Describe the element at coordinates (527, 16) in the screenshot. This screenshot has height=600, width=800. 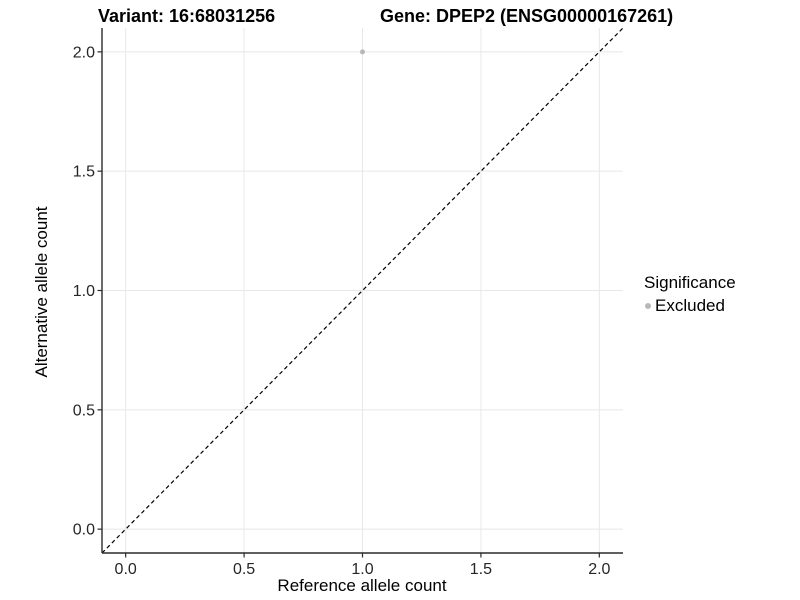
I see `gene-title: Gene: DPEP2 (ENSG00000167261)` at that location.